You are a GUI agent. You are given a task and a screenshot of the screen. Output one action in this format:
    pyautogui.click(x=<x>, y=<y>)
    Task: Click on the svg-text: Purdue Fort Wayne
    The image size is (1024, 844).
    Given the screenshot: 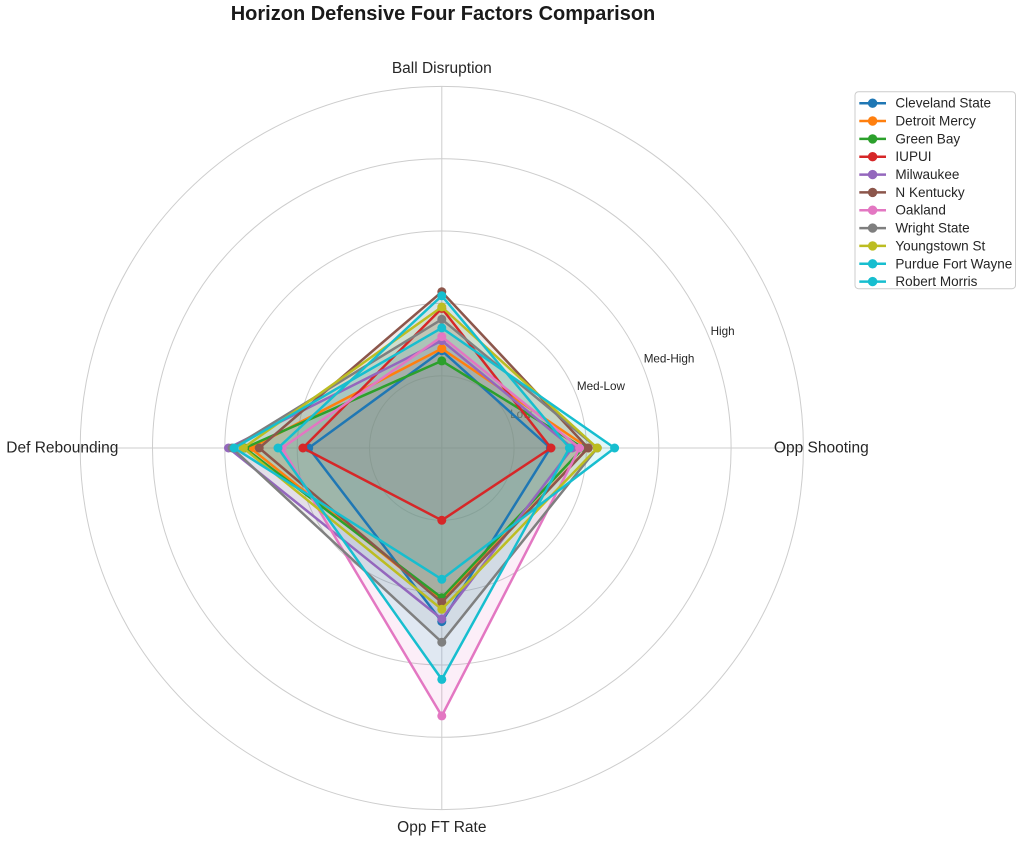 What is the action you would take?
    pyautogui.click(x=953, y=263)
    